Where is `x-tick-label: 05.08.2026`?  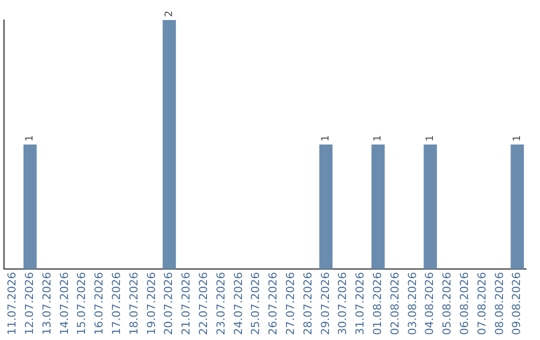
x-tick-label: 05.08.2026 is located at coordinates (447, 304).